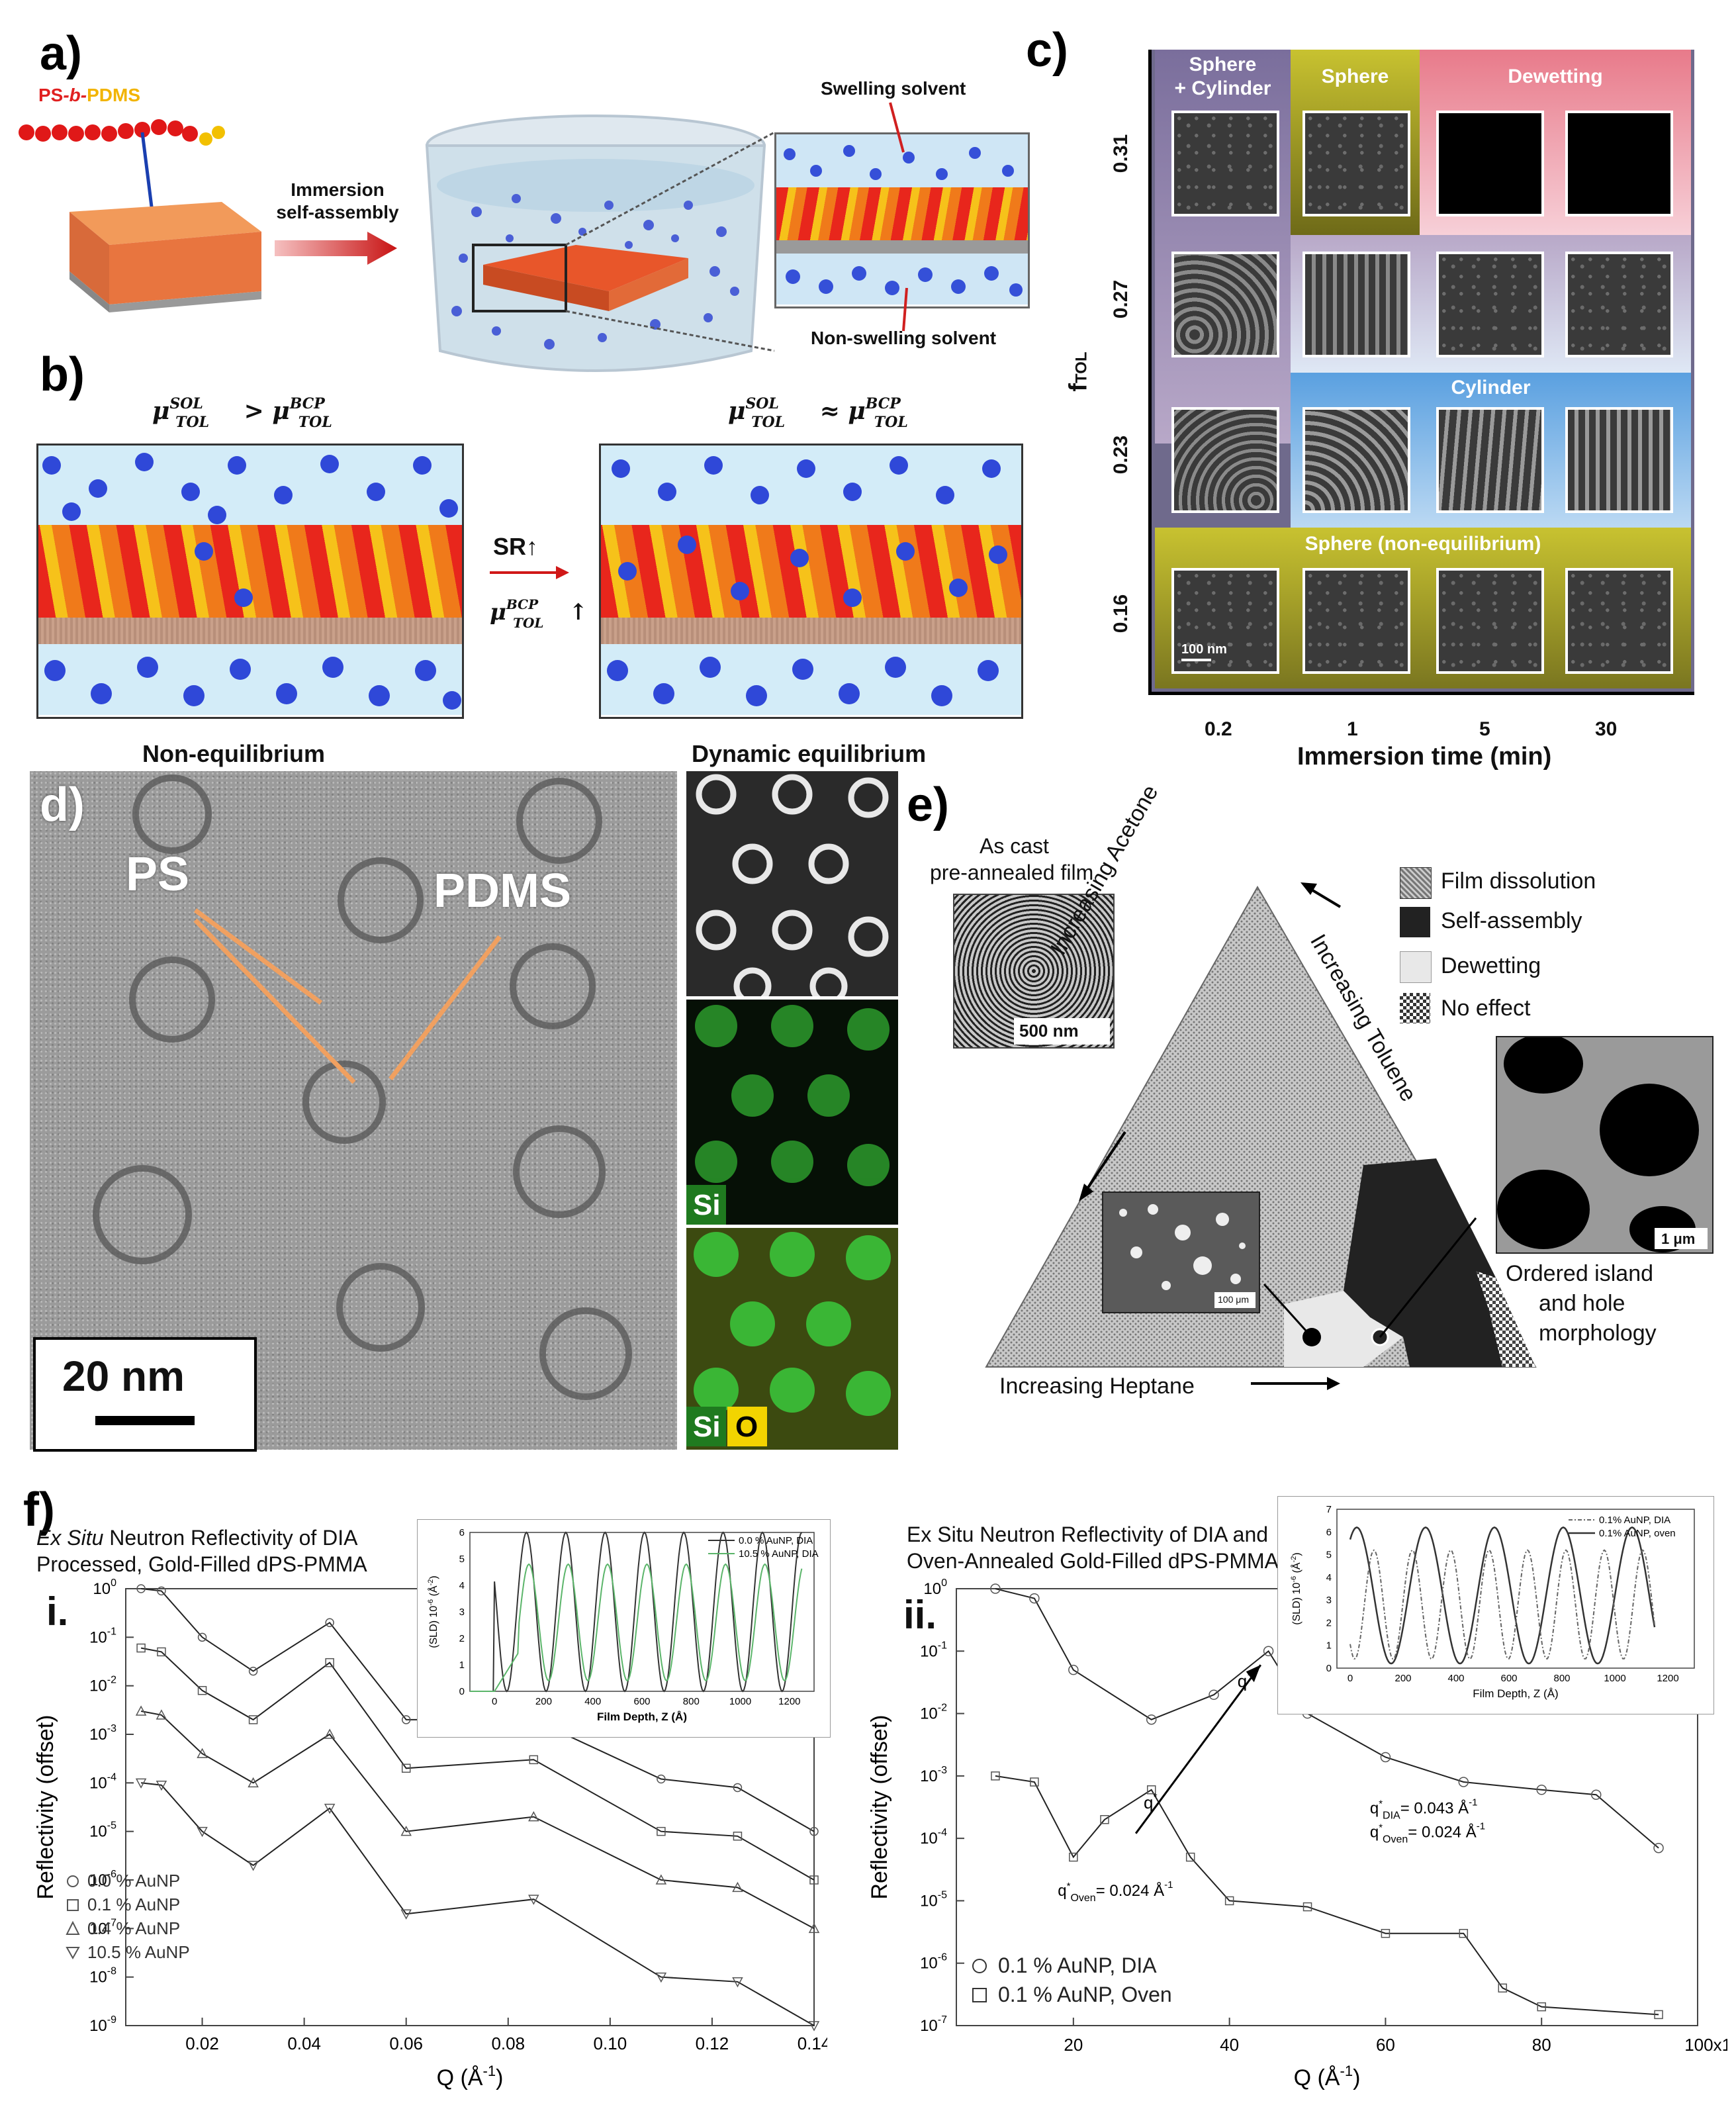 The image size is (1736, 2109). Describe the element at coordinates (102, 1685) in the screenshot. I see `fi-ytick-label: 10⁻²` at that location.